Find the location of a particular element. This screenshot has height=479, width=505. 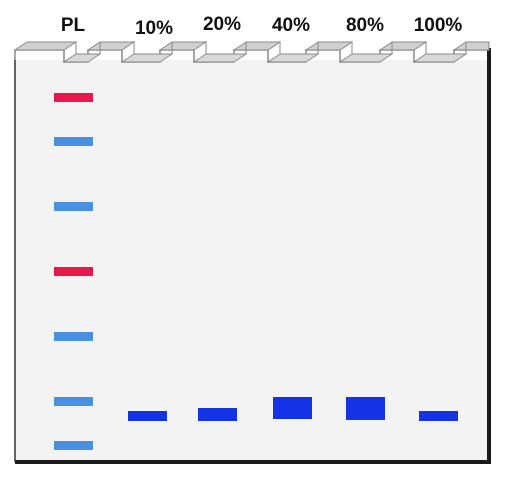

wells is located at coordinates (251, 52).